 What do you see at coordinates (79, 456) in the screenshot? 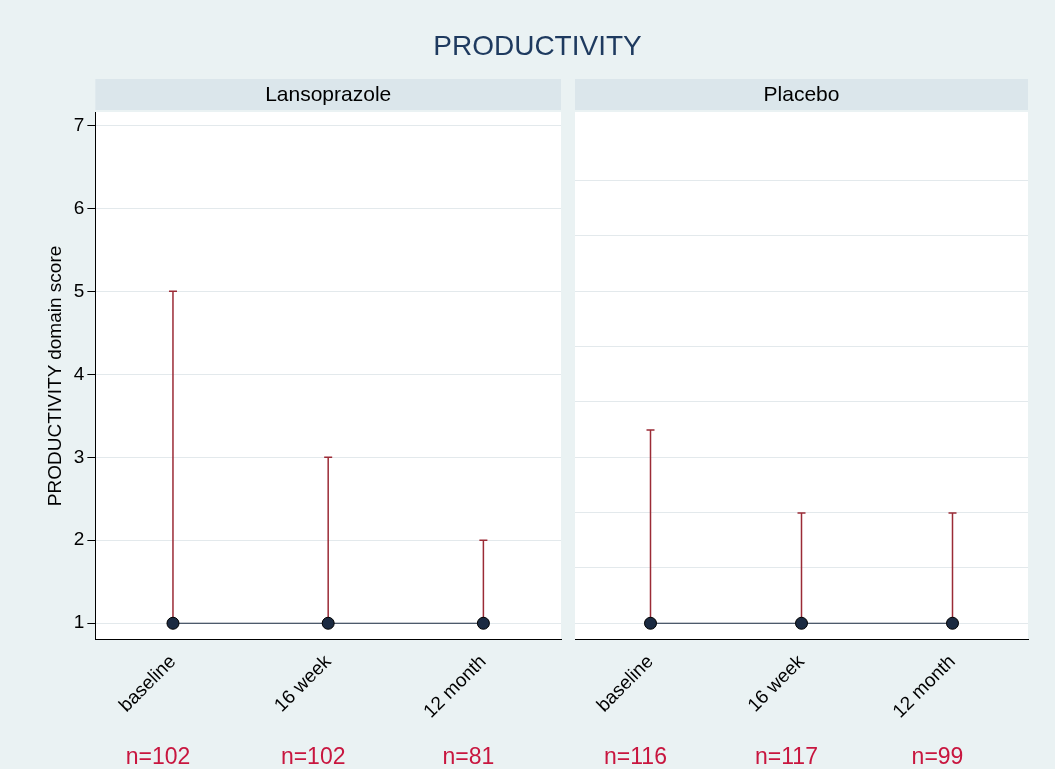
I see `y-tick-label: 3` at bounding box center [79, 456].